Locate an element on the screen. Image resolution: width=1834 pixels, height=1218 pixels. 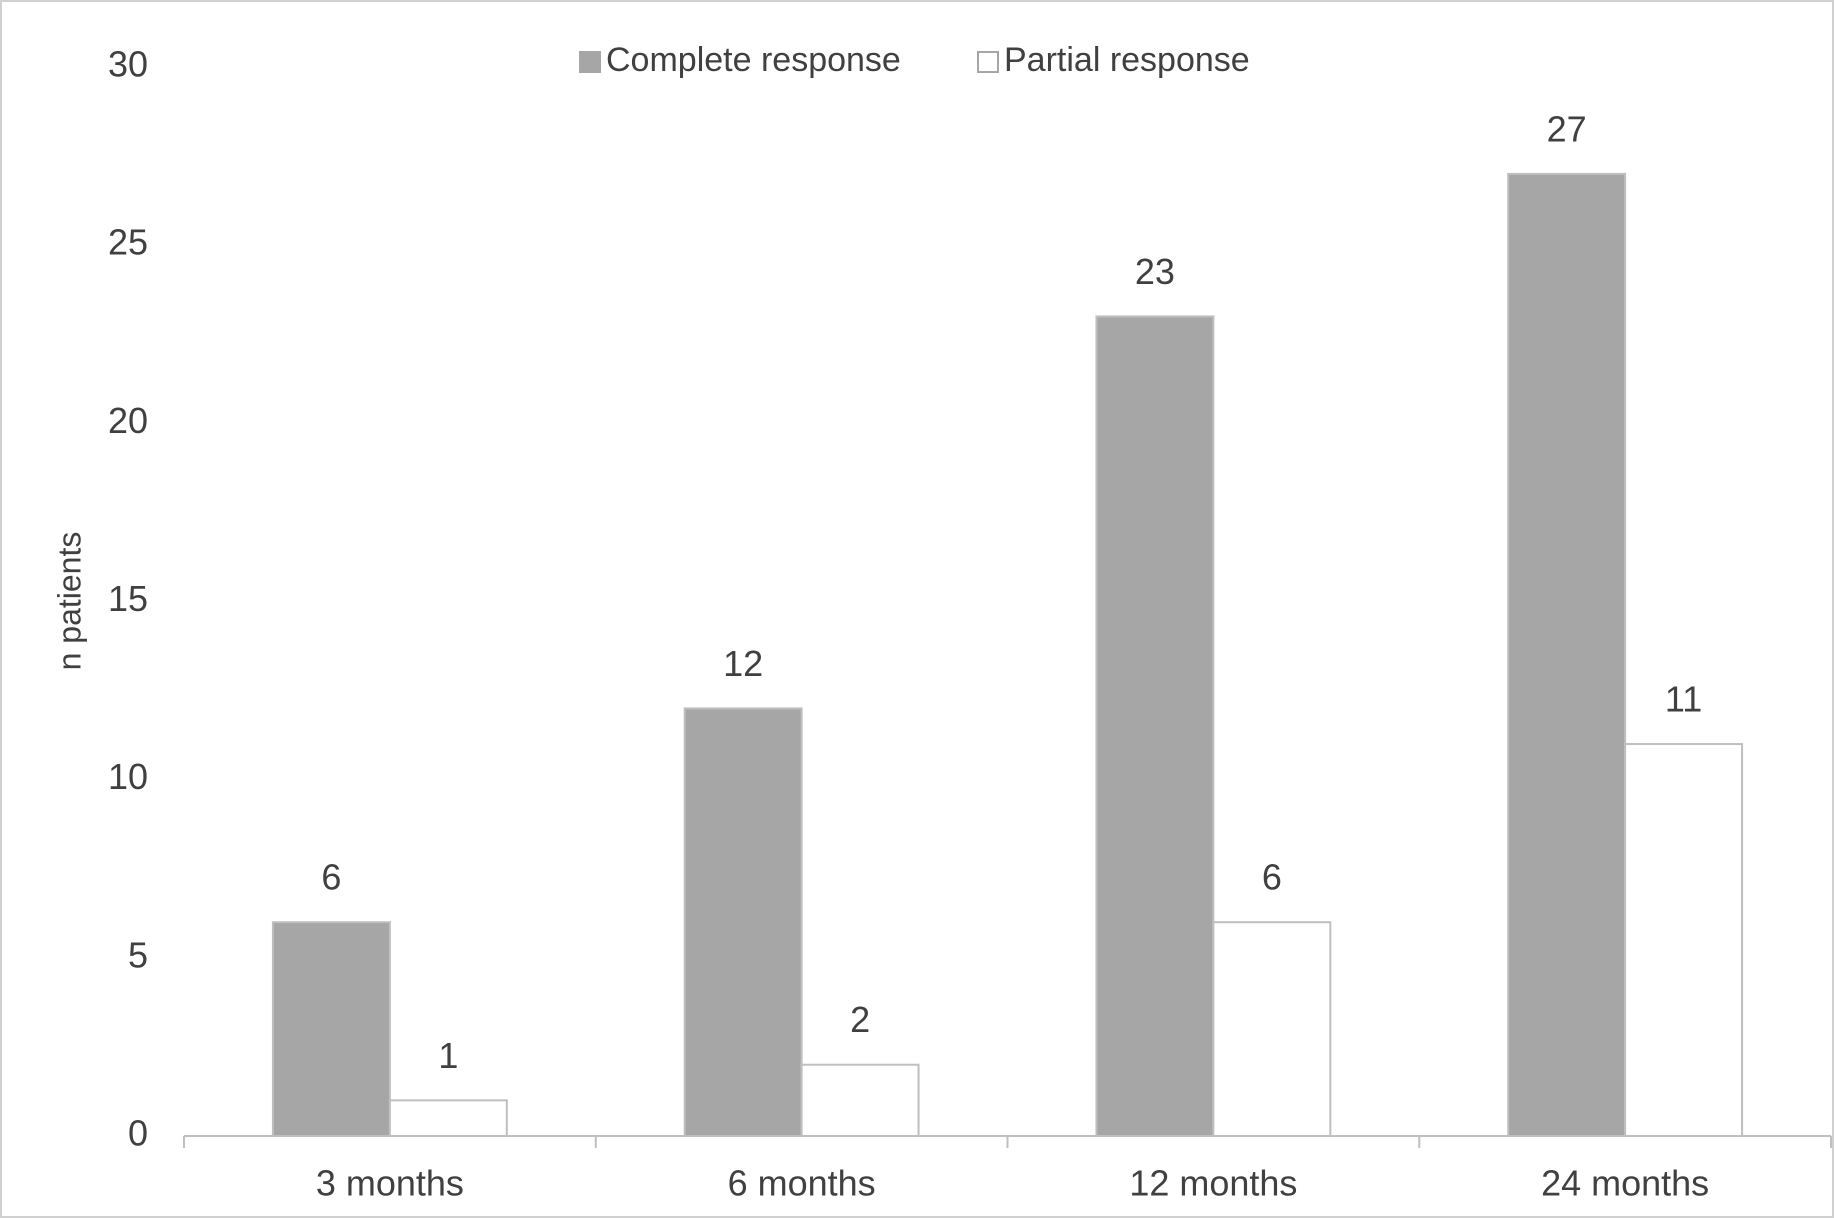
y-tick-label: 15 is located at coordinates (128, 598).